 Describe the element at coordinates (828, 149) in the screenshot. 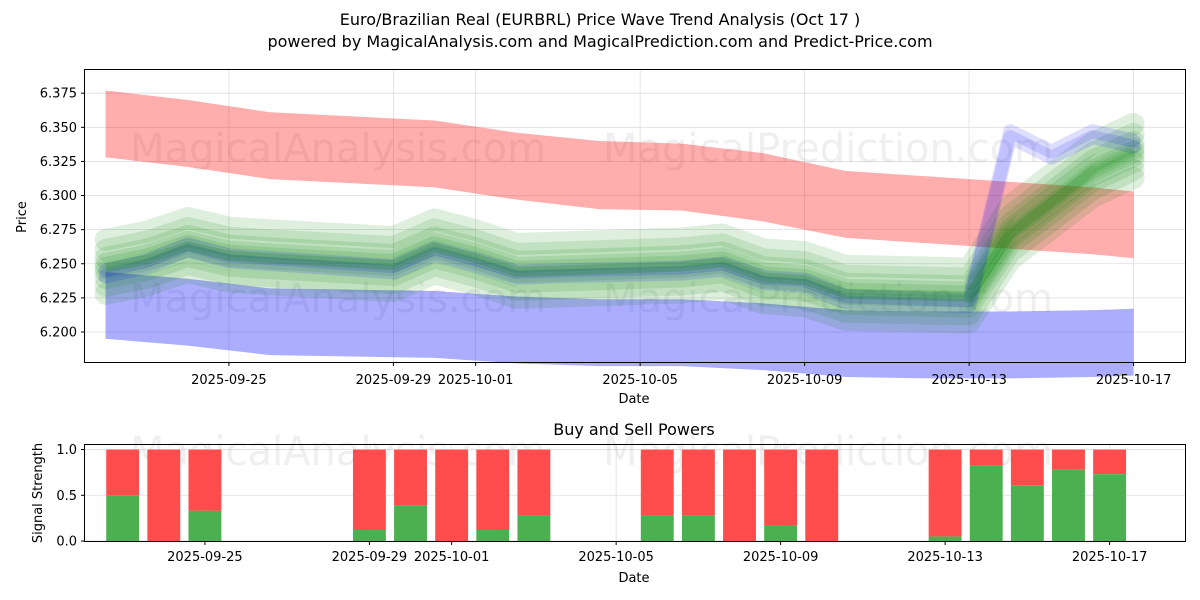

I see `watermark-prediction-top: MagicalPrediction.com` at that location.